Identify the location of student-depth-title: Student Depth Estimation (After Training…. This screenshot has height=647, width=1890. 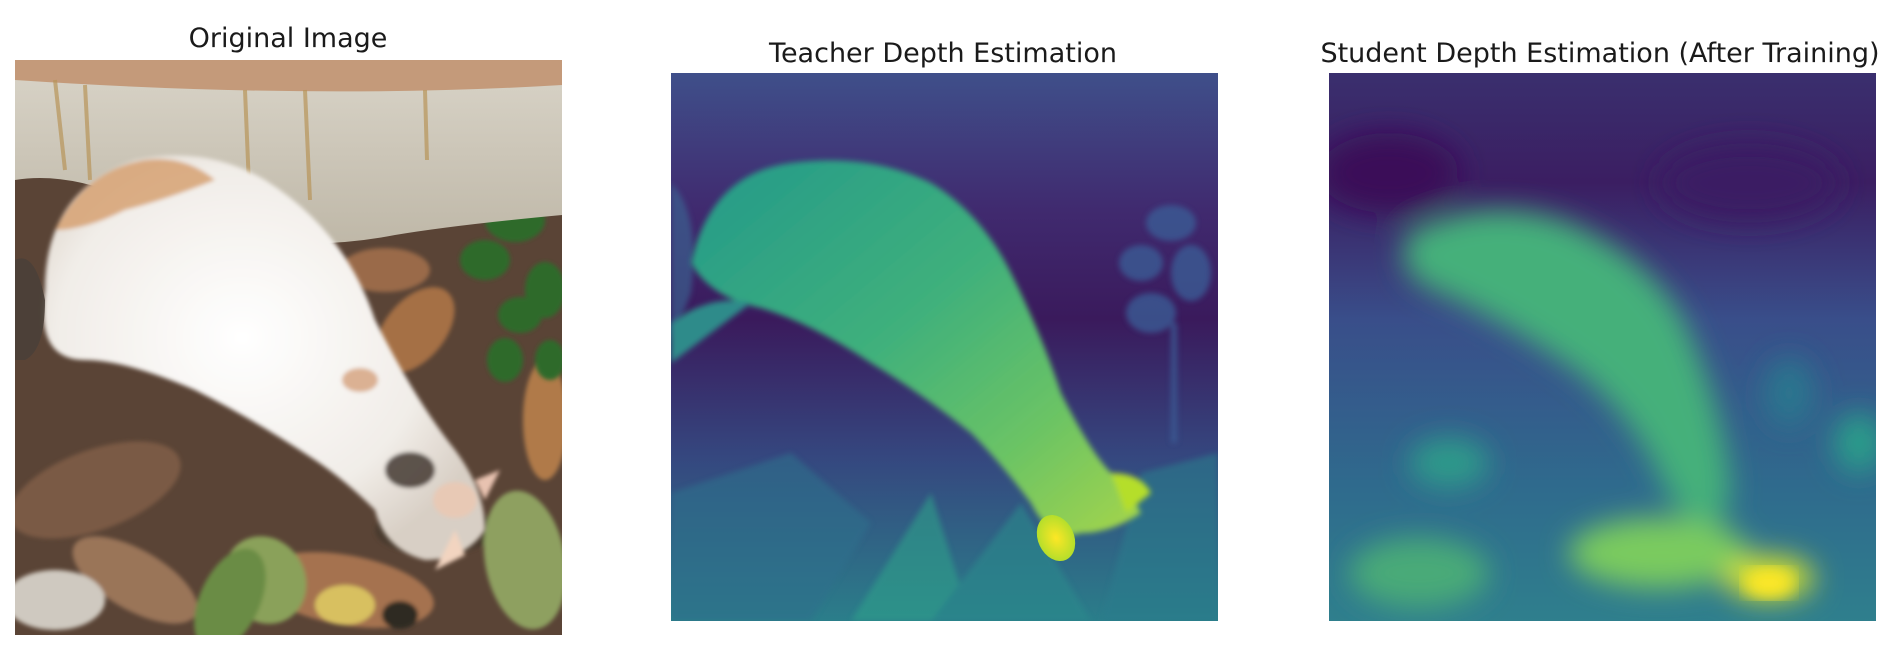
(1600, 53).